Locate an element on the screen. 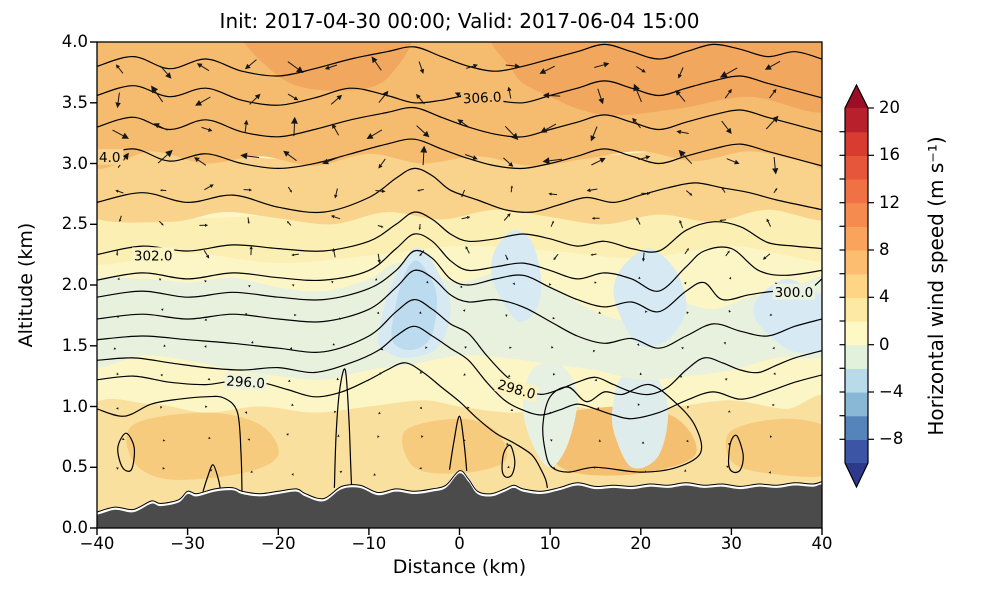 The width and height of the screenshot is (1000, 600). colorbar-tick-label: 0 is located at coordinates (884, 344).